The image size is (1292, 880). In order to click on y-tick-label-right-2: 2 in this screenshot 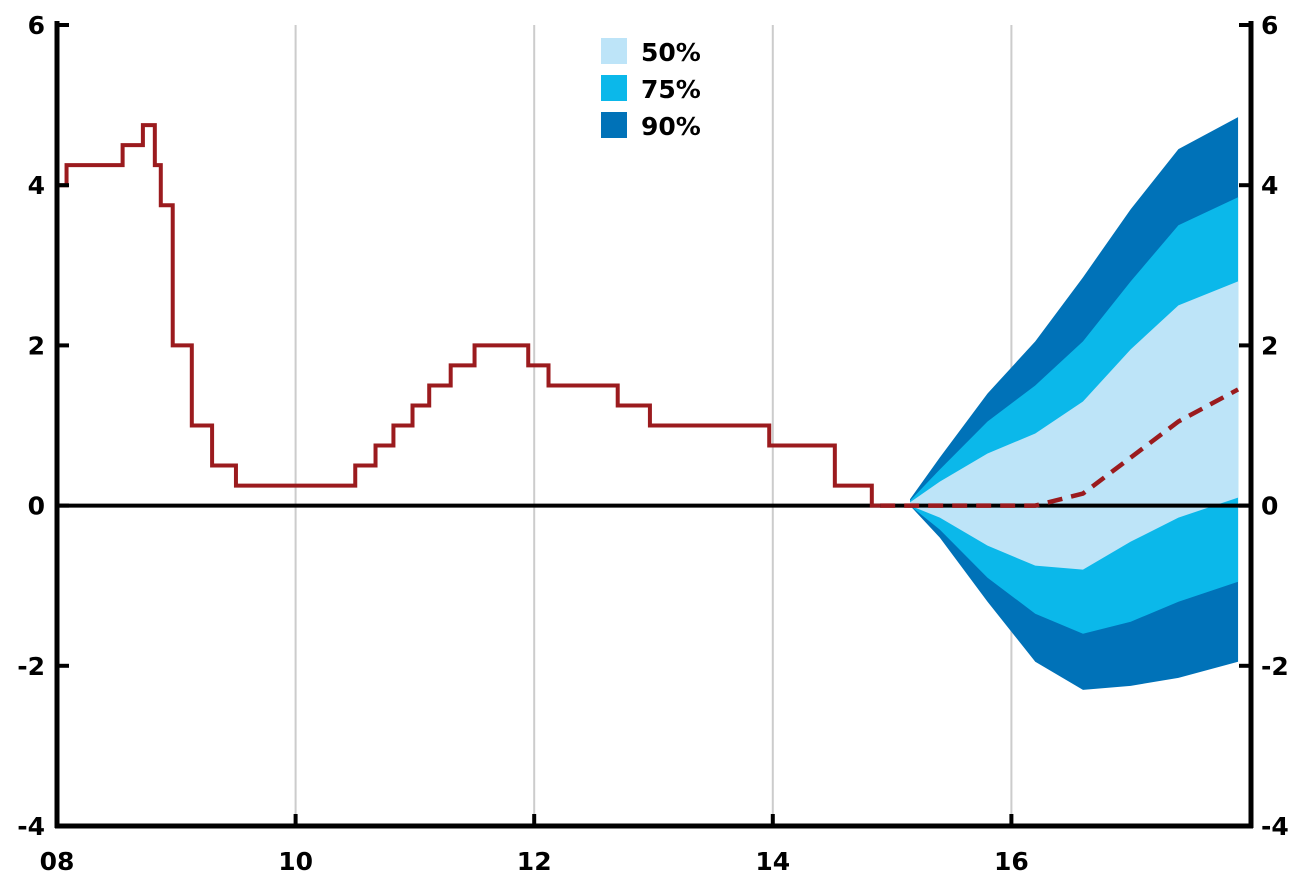, I will do `click(1269, 345)`.